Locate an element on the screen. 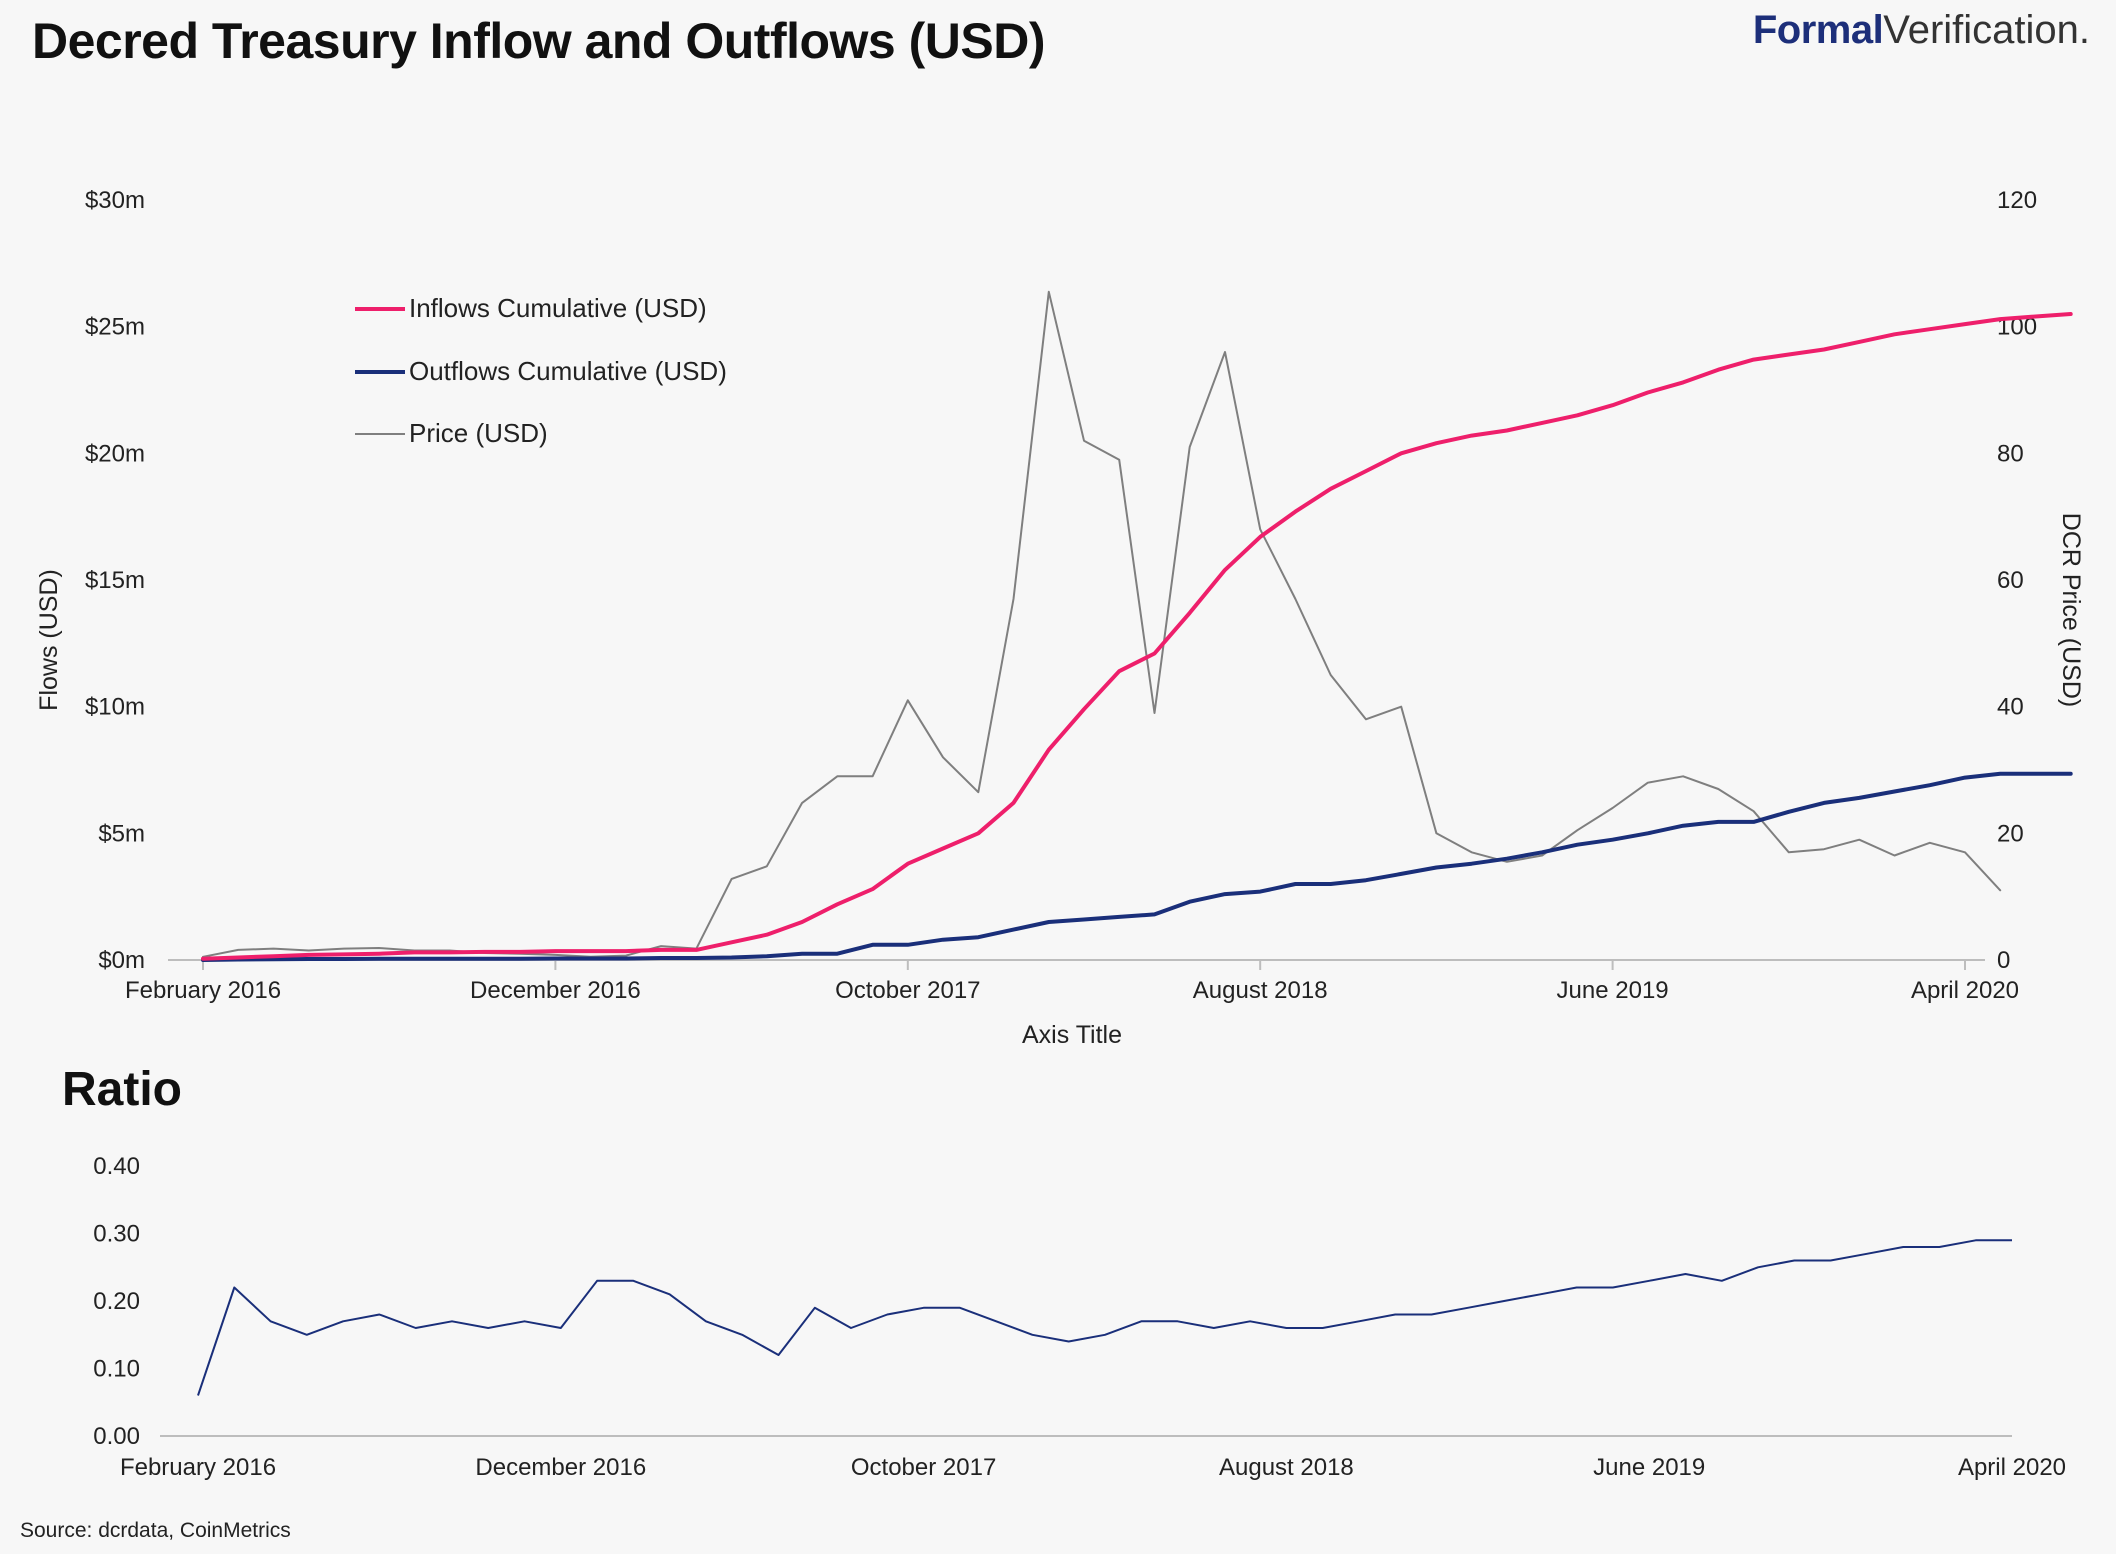  y2-axis-title: DCR Price (USD) is located at coordinates (2071, 610).